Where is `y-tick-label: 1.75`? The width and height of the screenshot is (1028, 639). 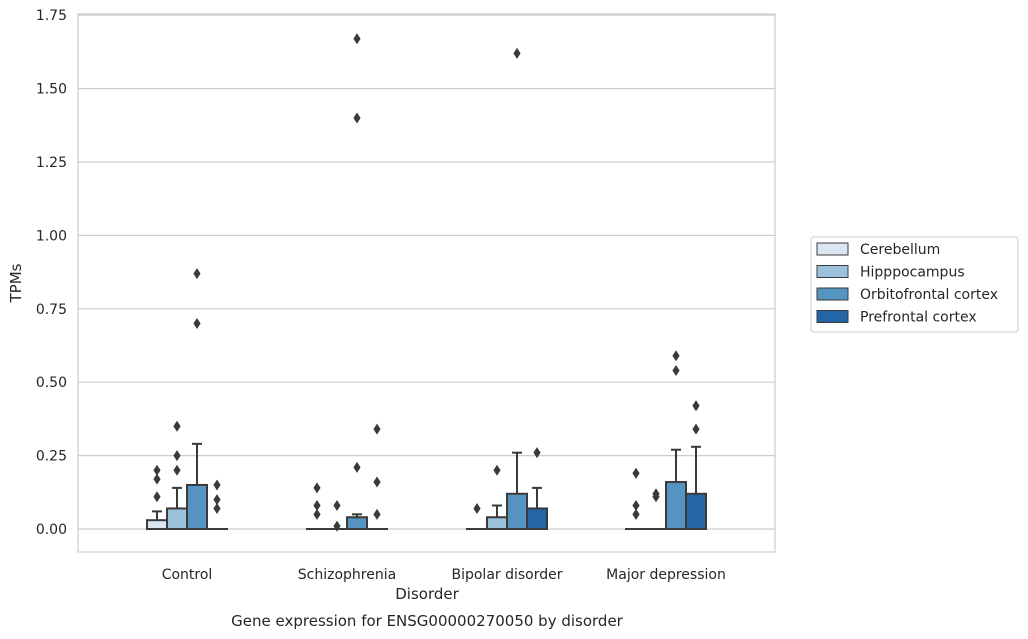
y-tick-label: 1.75 is located at coordinates (51, 16).